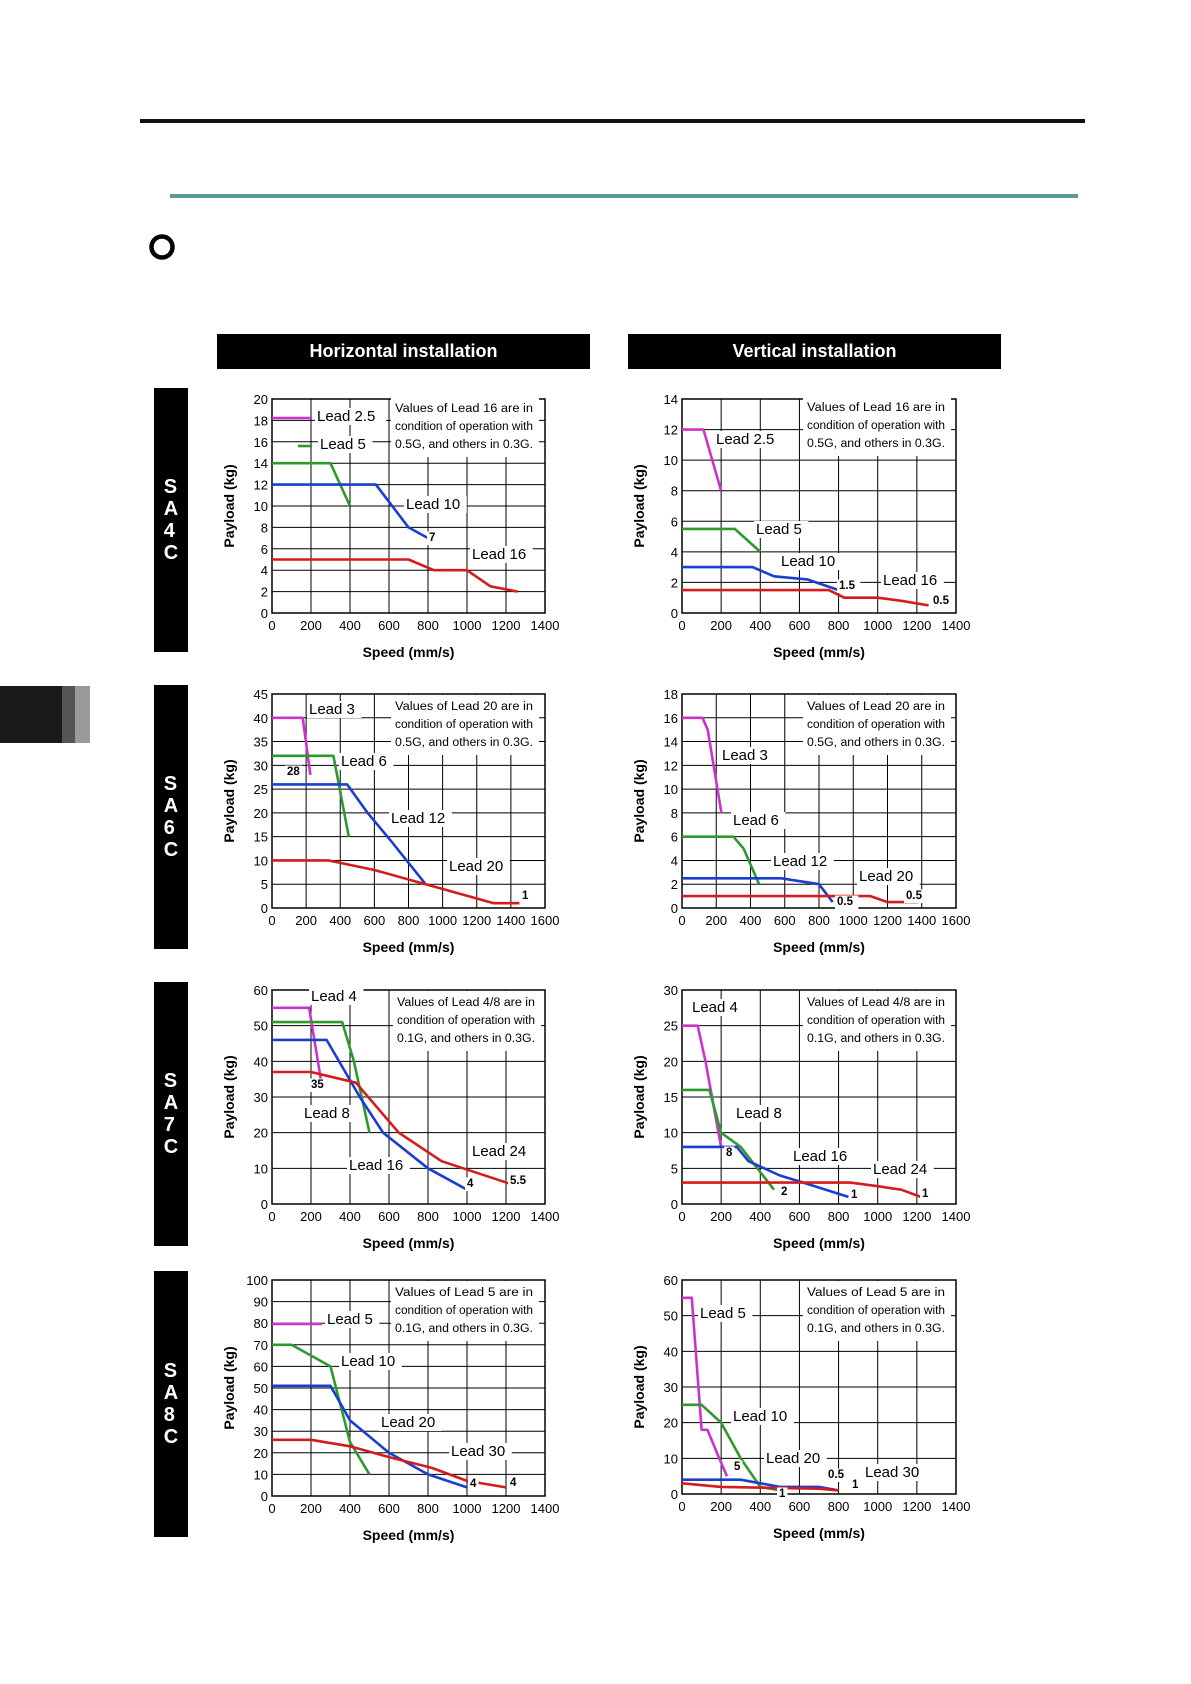 Image resolution: width=1191 pixels, height=1684 pixels. What do you see at coordinates (876, 725) in the screenshot?
I see `note-text: condition of operation with` at bounding box center [876, 725].